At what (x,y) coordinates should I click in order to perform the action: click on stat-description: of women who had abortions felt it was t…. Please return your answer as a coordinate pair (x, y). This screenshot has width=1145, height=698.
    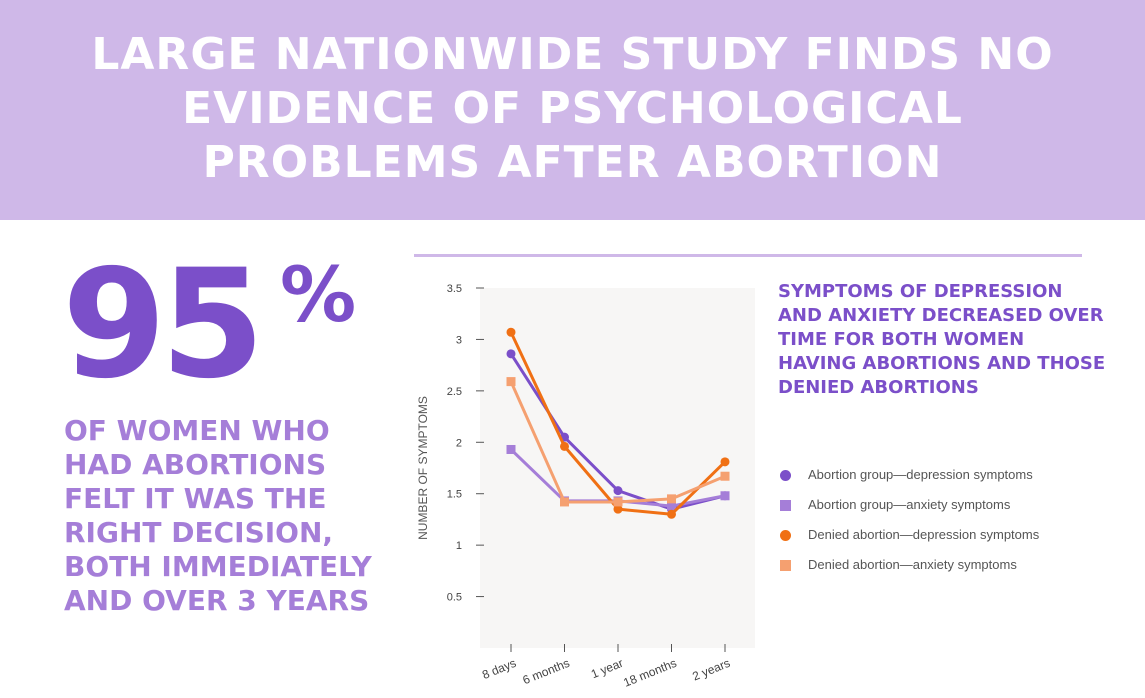
    Looking at the image, I should click on (218, 515).